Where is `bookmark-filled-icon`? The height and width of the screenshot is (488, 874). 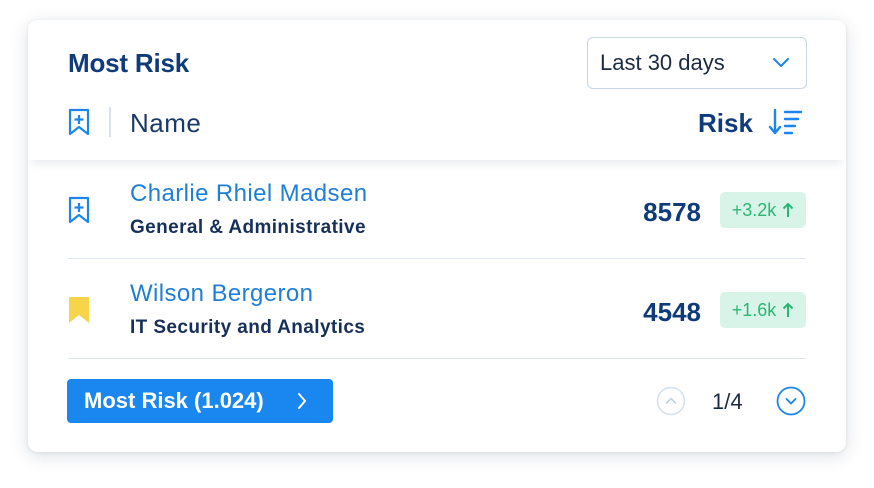 bookmark-filled-icon is located at coordinates (79, 310).